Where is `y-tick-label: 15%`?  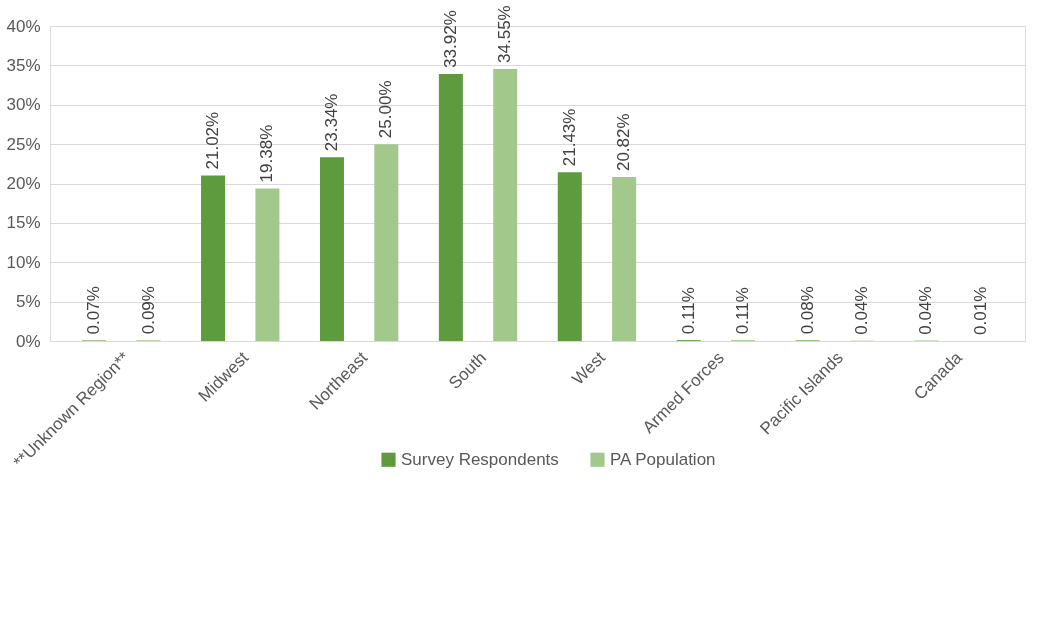
y-tick-label: 15% is located at coordinates (23, 223).